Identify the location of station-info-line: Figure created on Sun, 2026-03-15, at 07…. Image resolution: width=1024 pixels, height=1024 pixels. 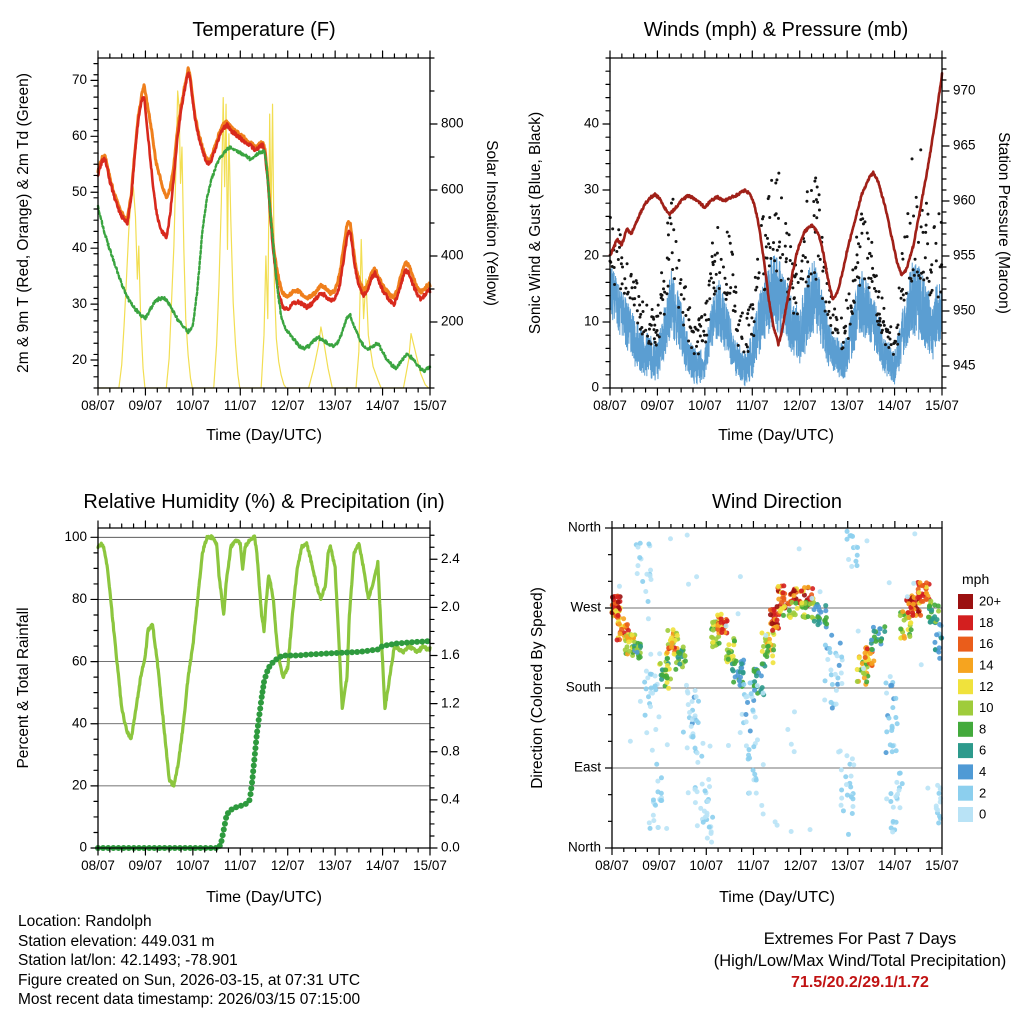
(189, 980).